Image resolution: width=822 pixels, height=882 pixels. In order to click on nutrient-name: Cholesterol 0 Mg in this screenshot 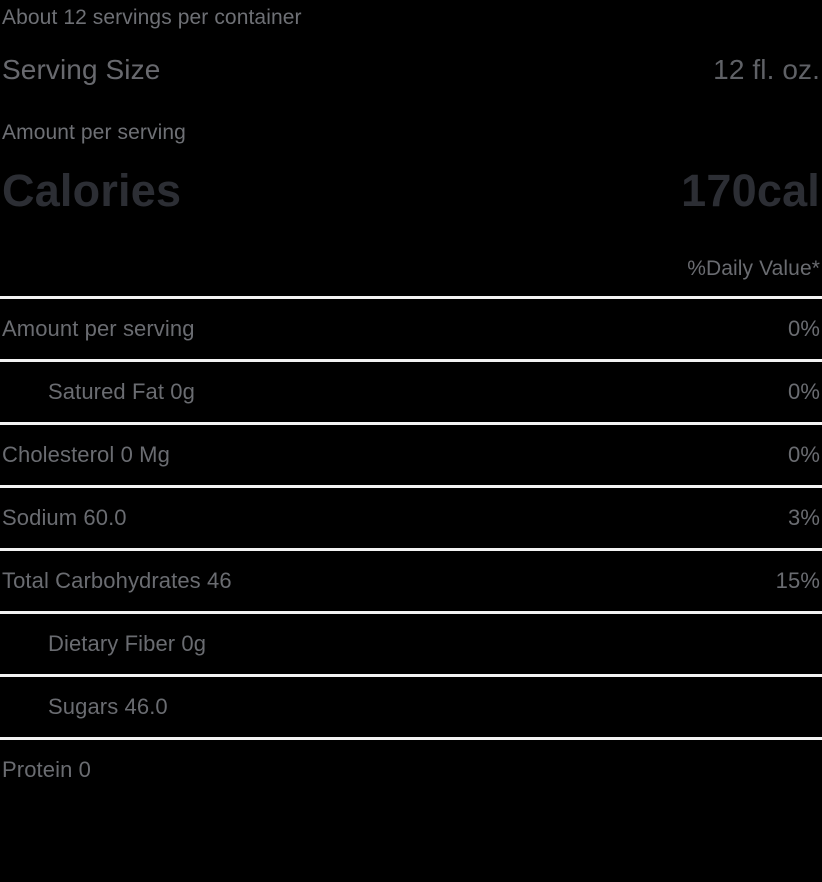, I will do `click(86, 454)`.